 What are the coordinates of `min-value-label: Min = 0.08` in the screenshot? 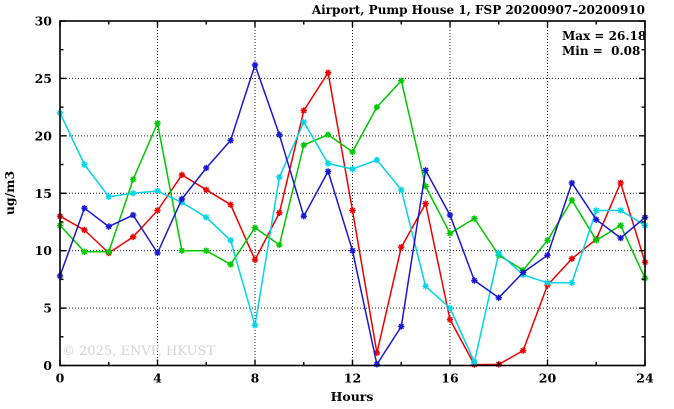 It's located at (601, 51).